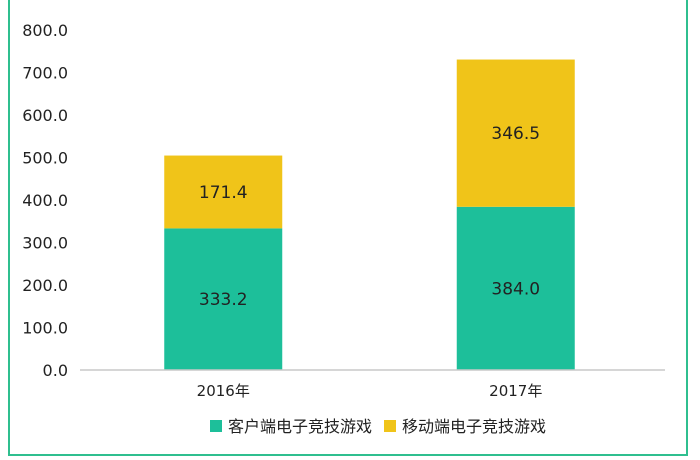  Describe the element at coordinates (45, 158) in the screenshot. I see `y-tick-label: 500.0` at that location.